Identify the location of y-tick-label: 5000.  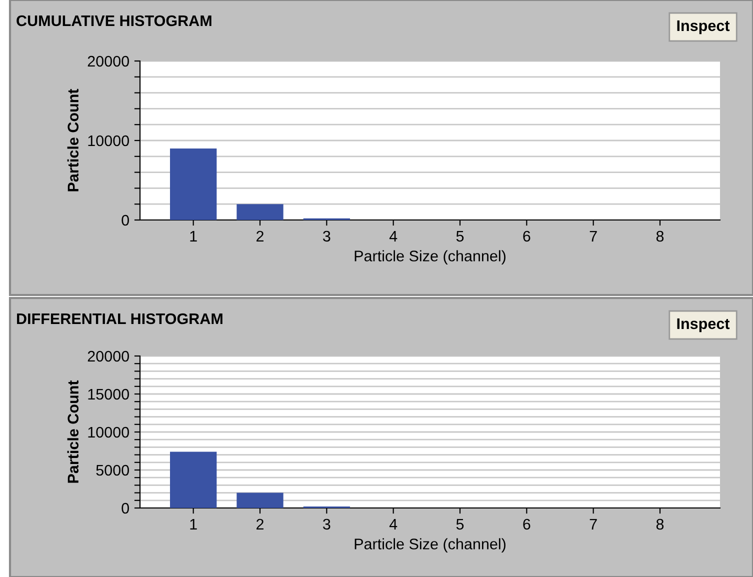
(112, 470).